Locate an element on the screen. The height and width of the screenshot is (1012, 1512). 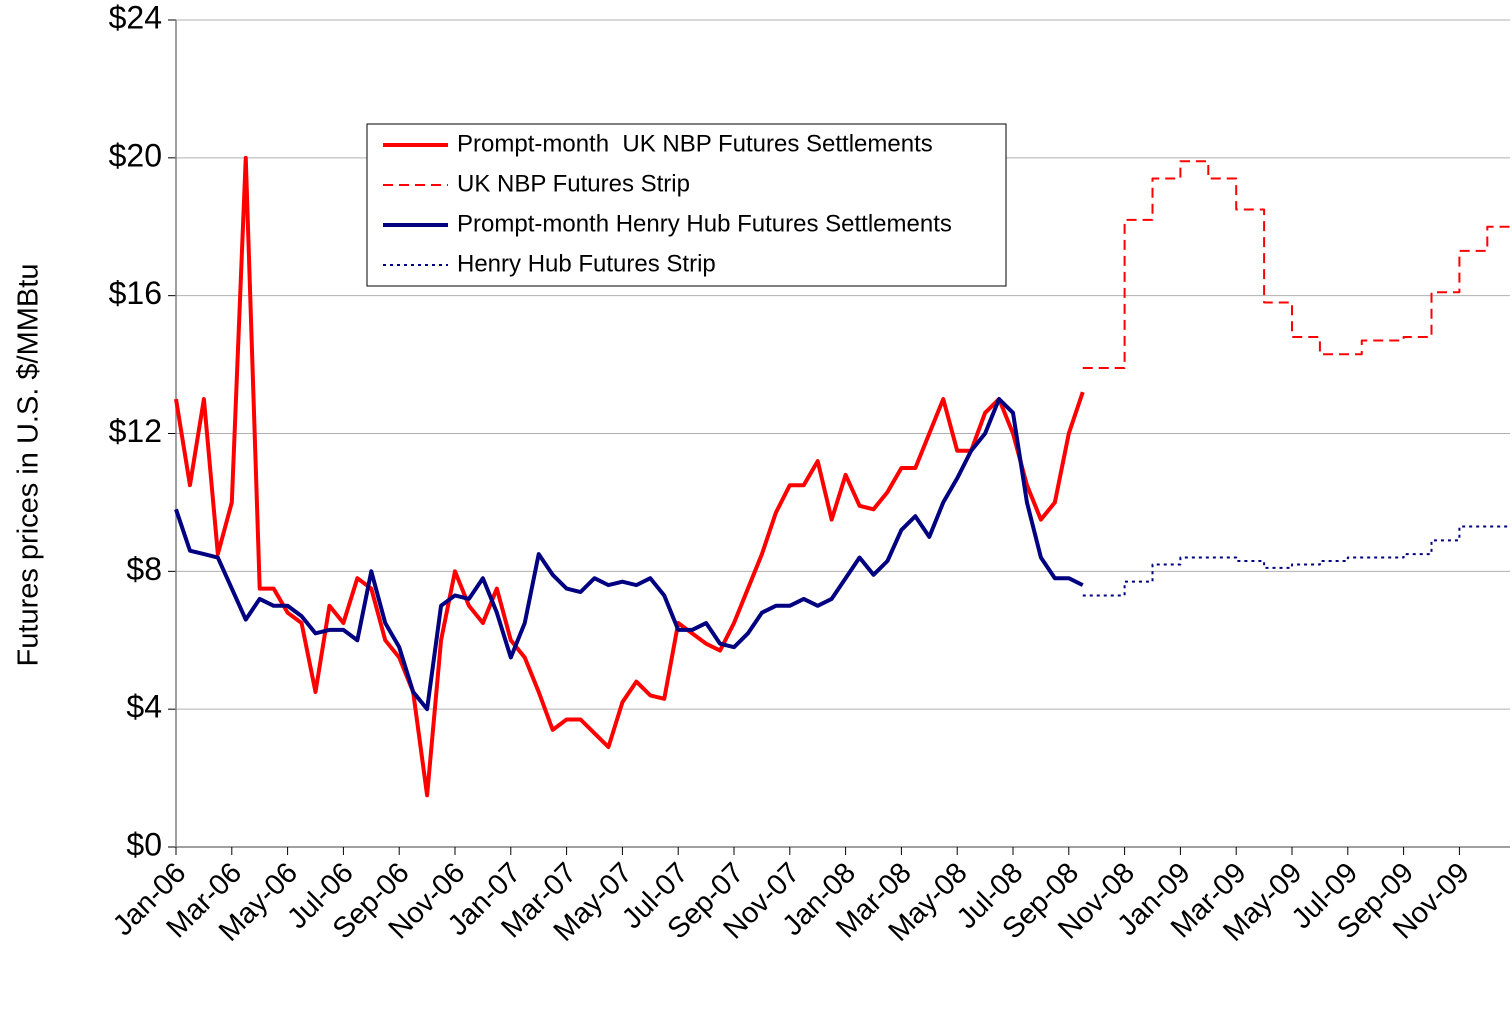
y-tick-label: $4 is located at coordinates (144, 707).